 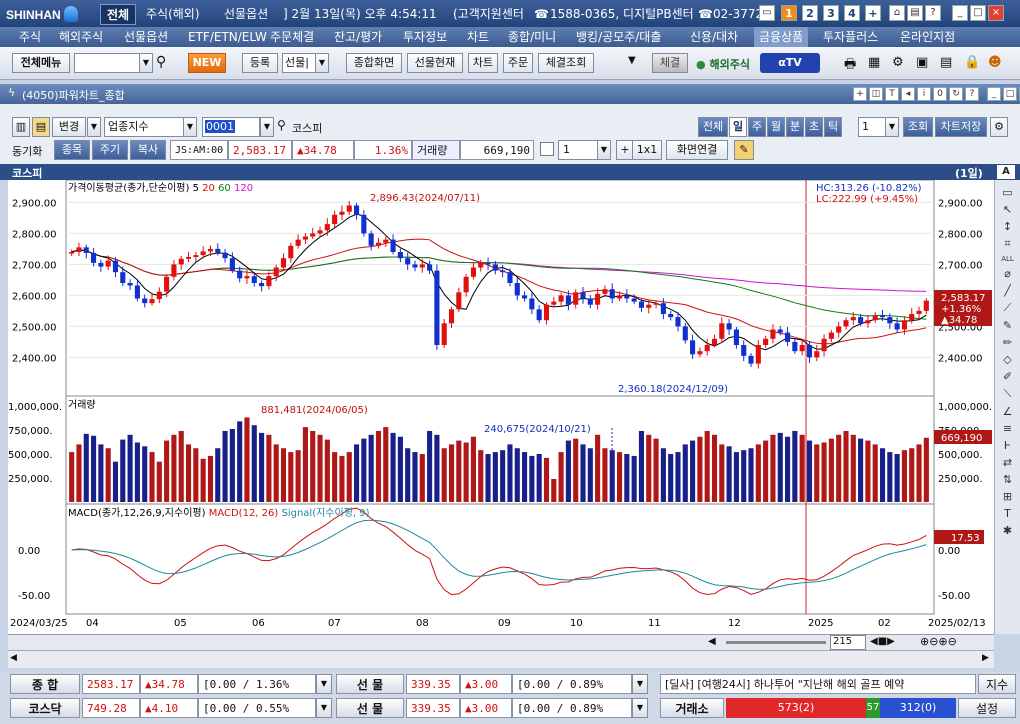 I want to click on trend-icon: ⟋, so click(x=1007, y=307).